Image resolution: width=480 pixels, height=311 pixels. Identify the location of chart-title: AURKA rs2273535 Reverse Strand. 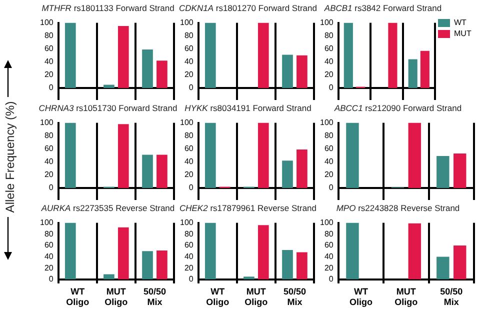
(108, 208).